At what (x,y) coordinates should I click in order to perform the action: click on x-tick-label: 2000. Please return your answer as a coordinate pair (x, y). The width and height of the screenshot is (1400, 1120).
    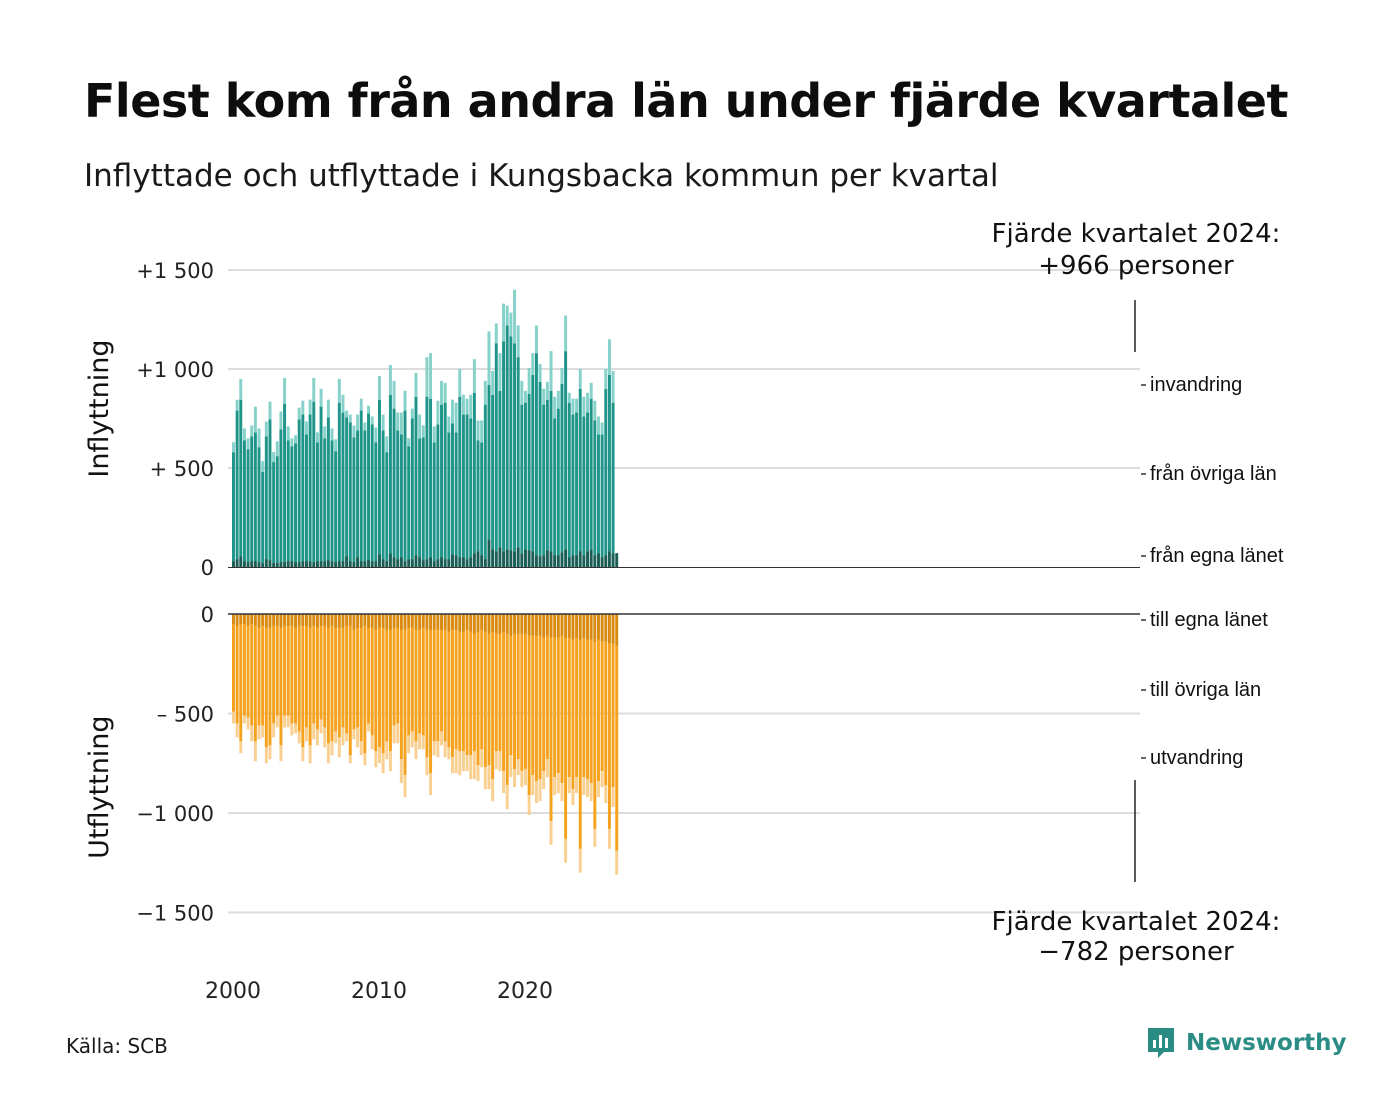
    Looking at the image, I should click on (233, 991).